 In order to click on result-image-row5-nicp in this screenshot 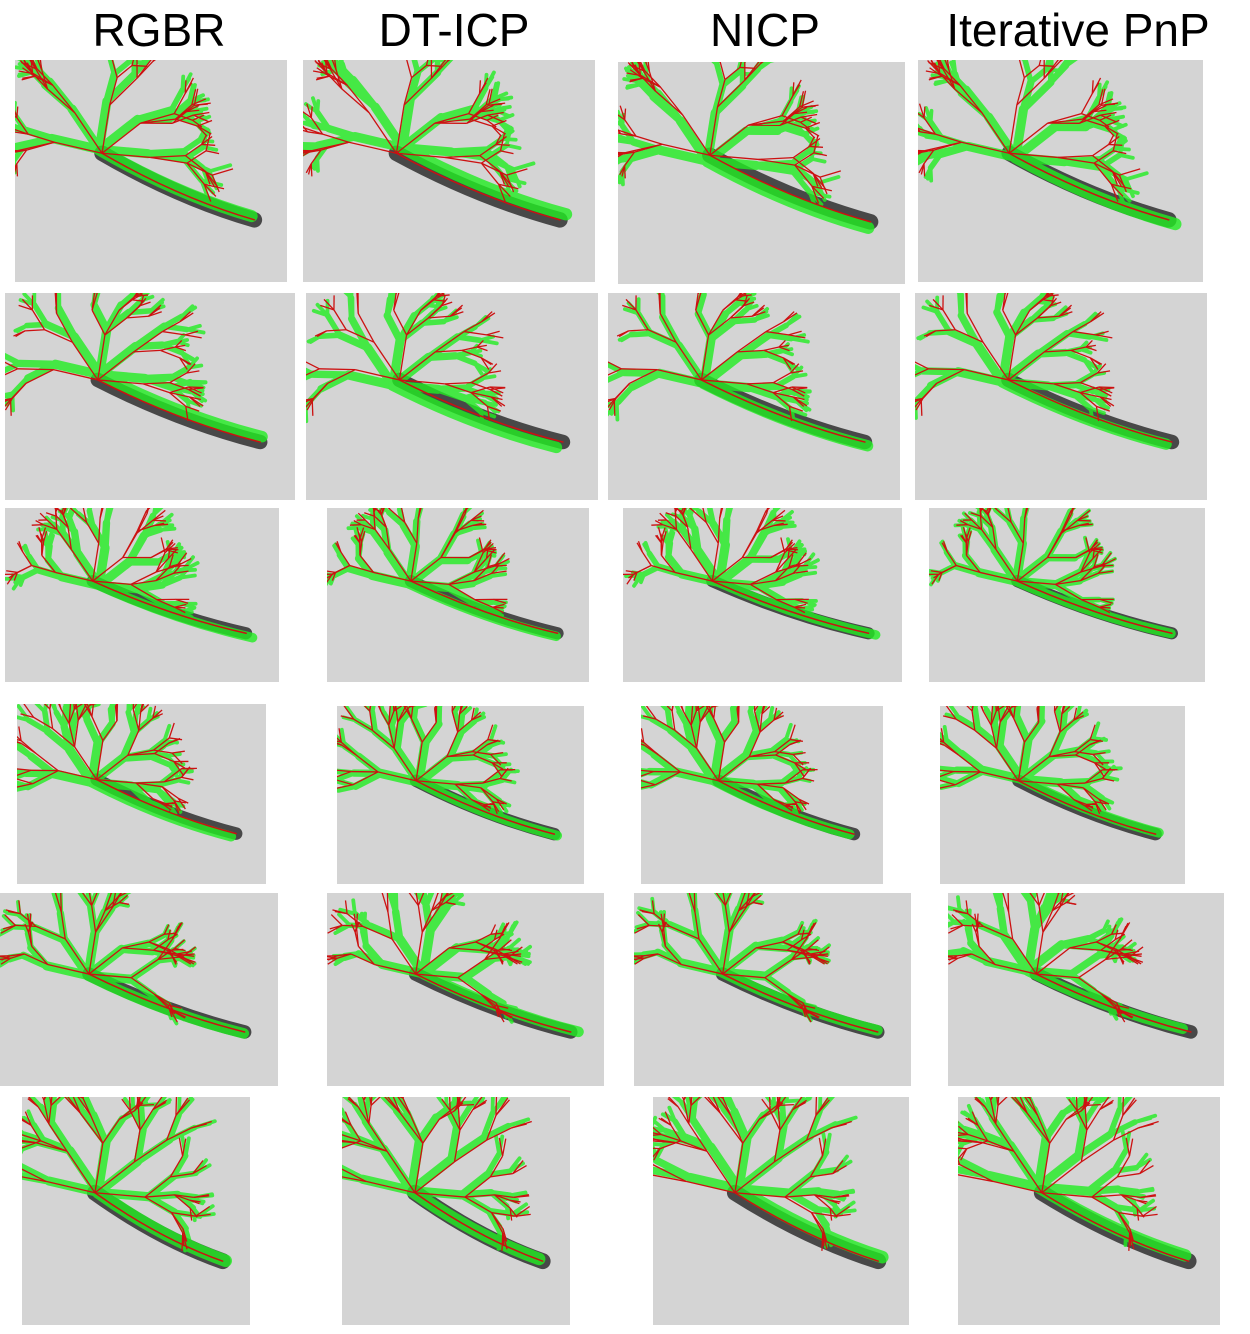, I will do `click(772, 989)`.